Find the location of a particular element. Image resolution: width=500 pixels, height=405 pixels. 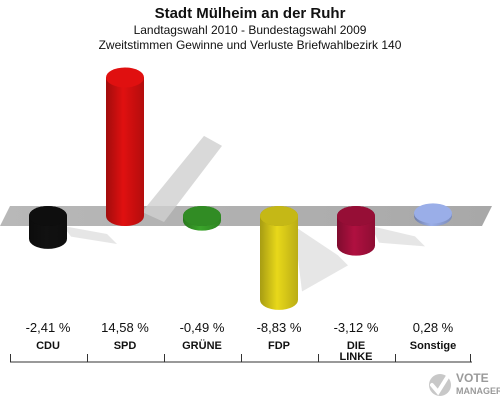

category-label-spd: SPD is located at coordinates (125, 346).